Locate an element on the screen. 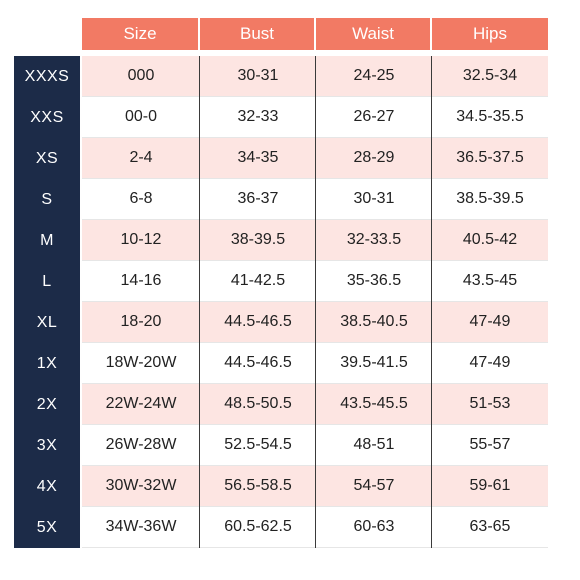 The width and height of the screenshot is (580, 580). waist-cell: 28-29 is located at coordinates (374, 158).